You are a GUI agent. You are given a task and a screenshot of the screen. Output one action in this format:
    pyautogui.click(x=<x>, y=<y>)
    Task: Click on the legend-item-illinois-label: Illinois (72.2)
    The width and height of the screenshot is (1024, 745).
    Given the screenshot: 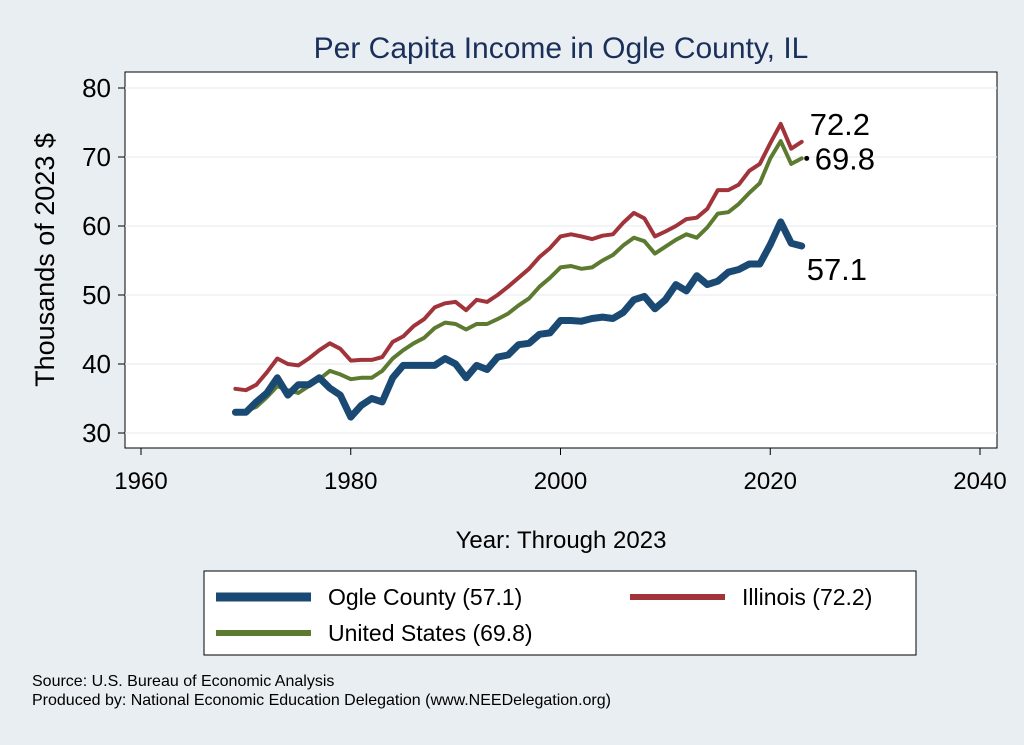 What is the action you would take?
    pyautogui.click(x=807, y=597)
    